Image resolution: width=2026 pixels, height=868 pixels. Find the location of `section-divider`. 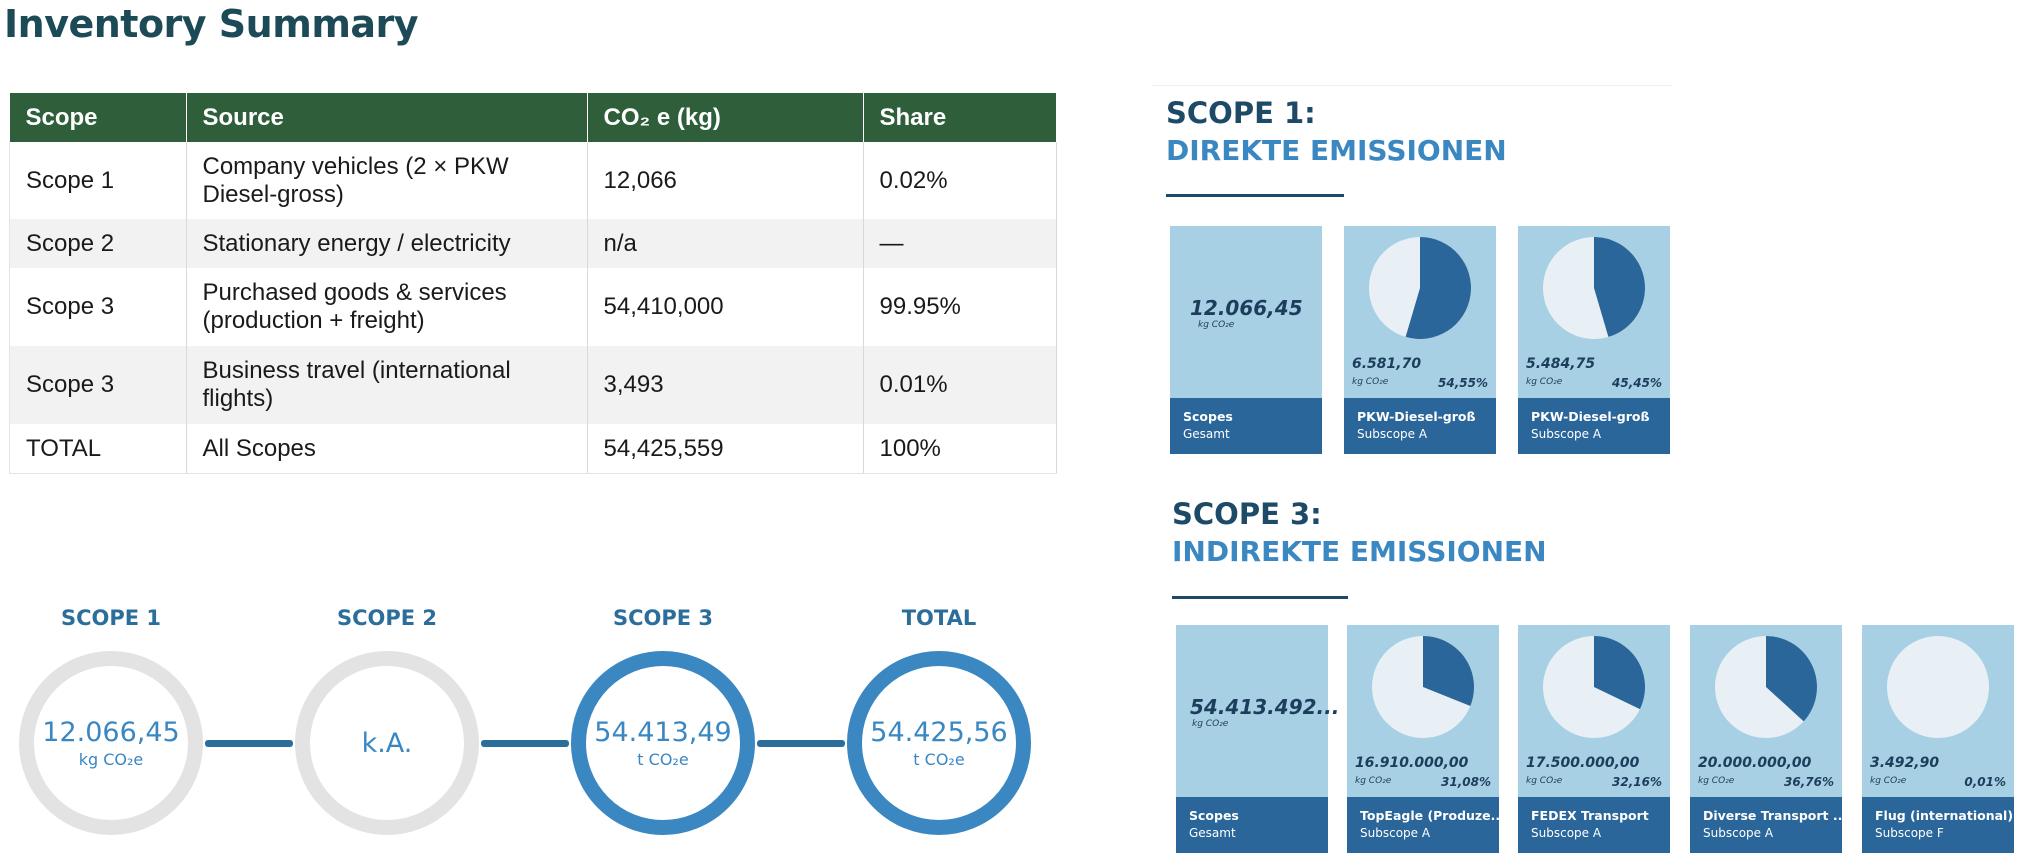

section-divider is located at coordinates (1412, 85).